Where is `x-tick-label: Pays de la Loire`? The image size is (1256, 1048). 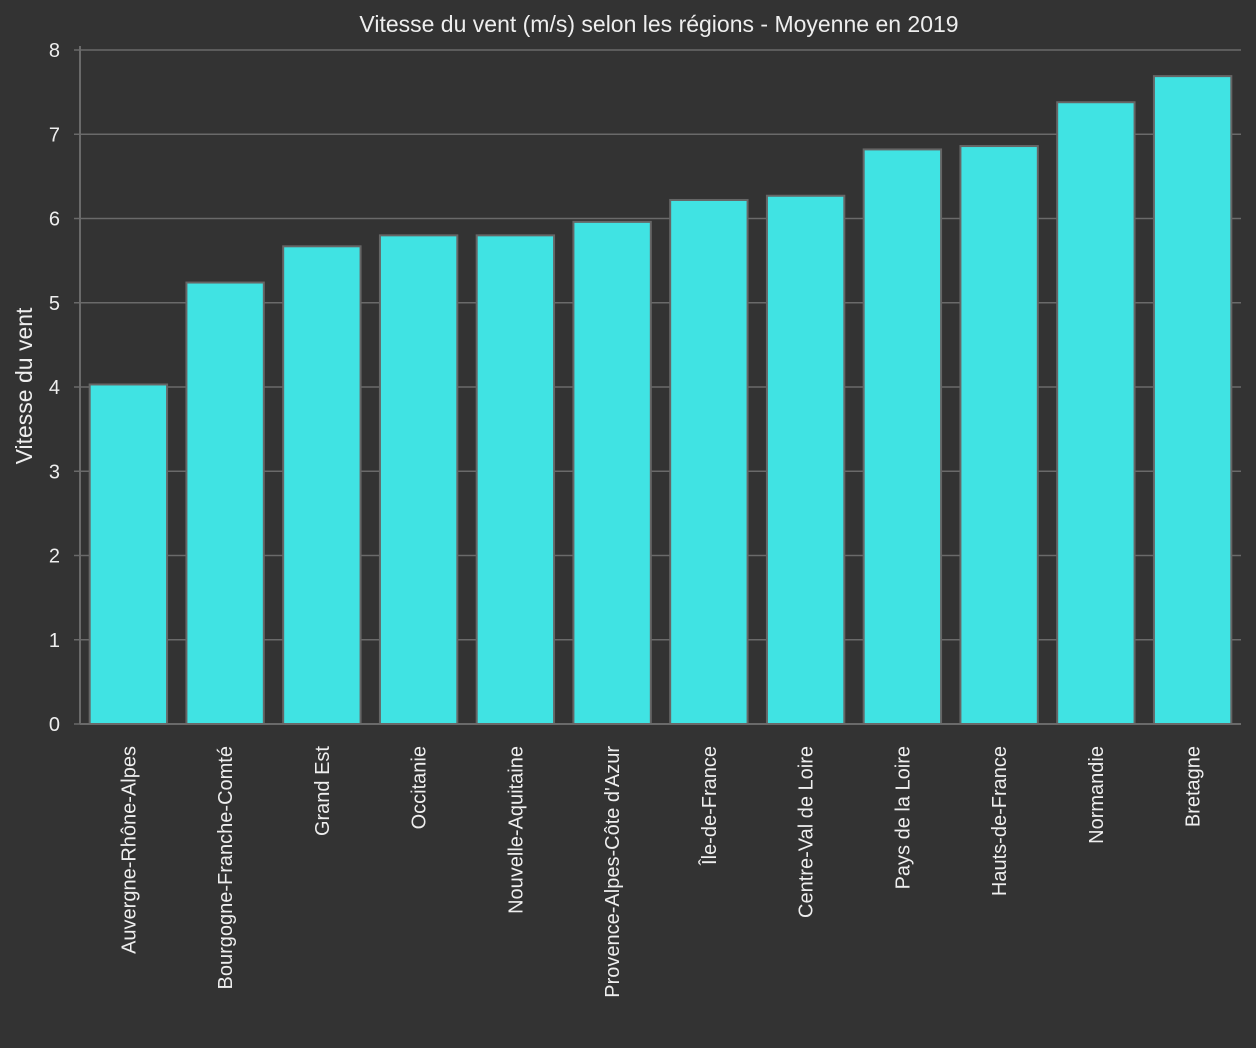
x-tick-label: Pays de la Loire is located at coordinates (903, 817).